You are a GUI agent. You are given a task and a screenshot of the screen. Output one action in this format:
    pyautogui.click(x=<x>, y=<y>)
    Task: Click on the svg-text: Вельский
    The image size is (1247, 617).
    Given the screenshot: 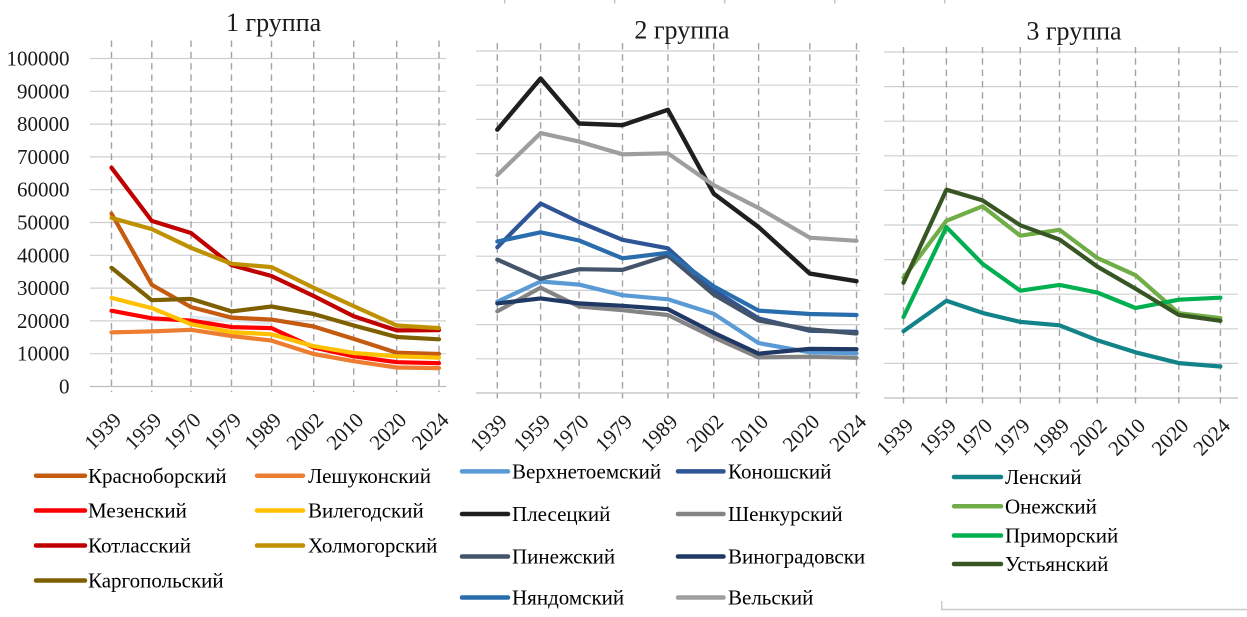 What is the action you would take?
    pyautogui.click(x=770, y=598)
    